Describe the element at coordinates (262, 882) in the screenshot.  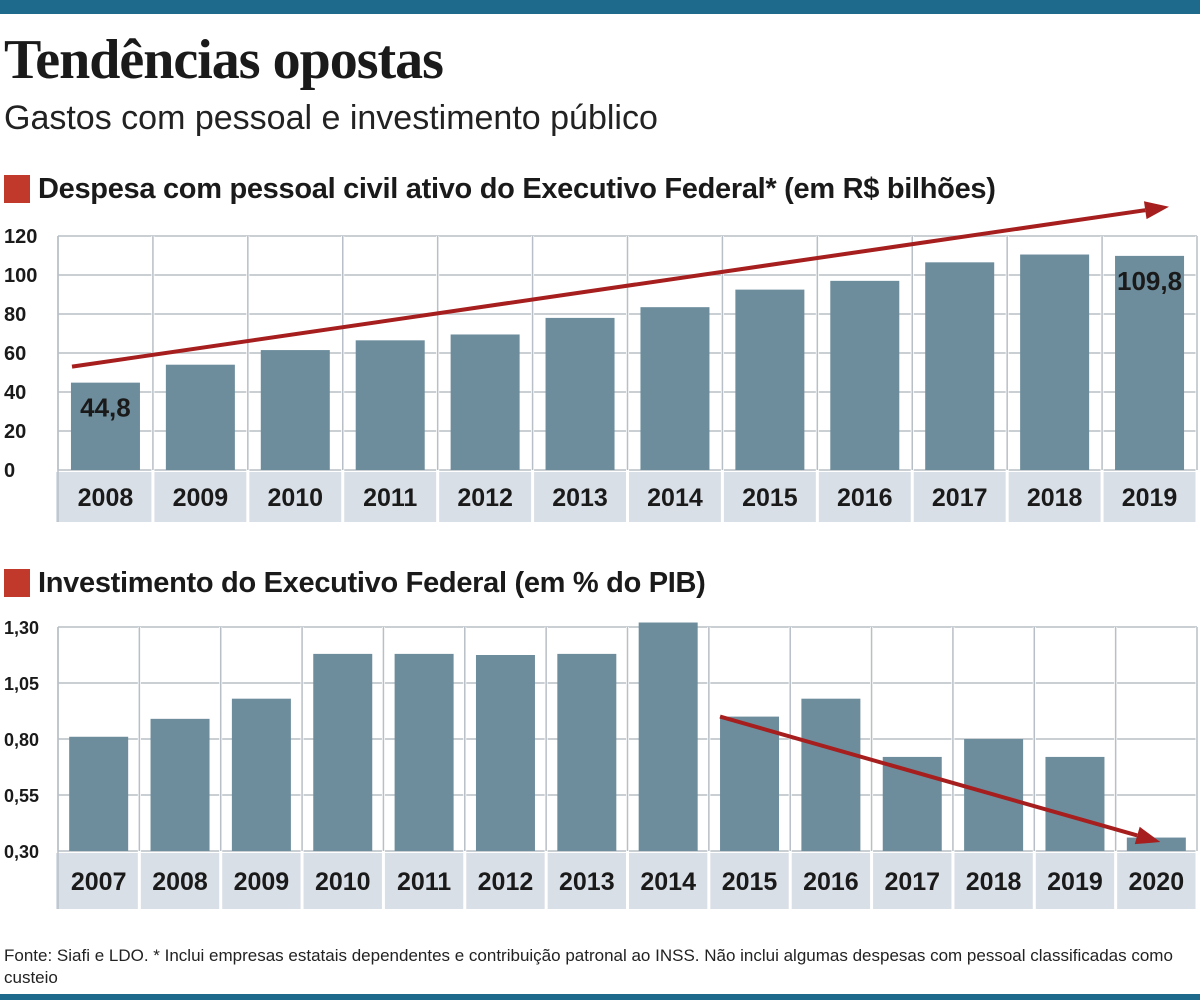
I see `chart2-x-tick-label: 2009` at that location.